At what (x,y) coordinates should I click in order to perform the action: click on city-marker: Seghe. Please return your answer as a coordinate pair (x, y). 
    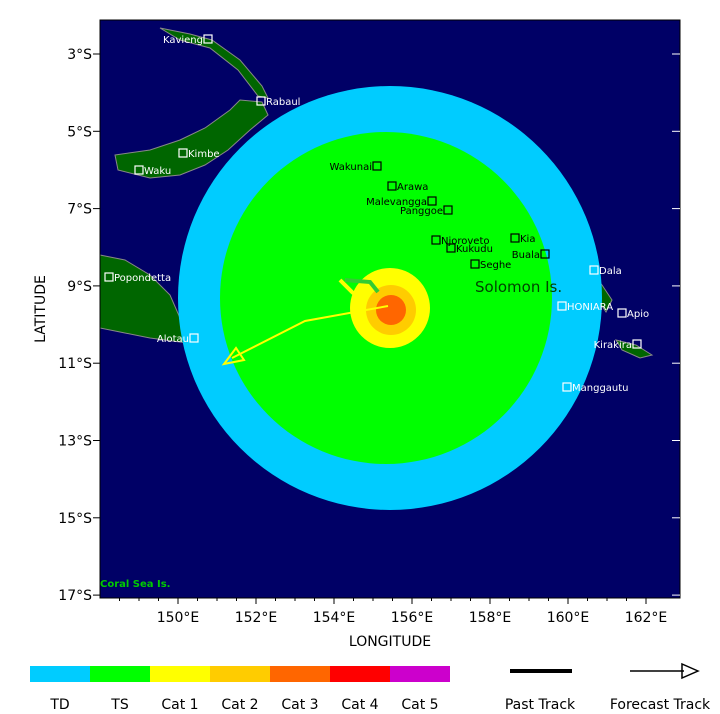
    Looking at the image, I should click on (490, 265).